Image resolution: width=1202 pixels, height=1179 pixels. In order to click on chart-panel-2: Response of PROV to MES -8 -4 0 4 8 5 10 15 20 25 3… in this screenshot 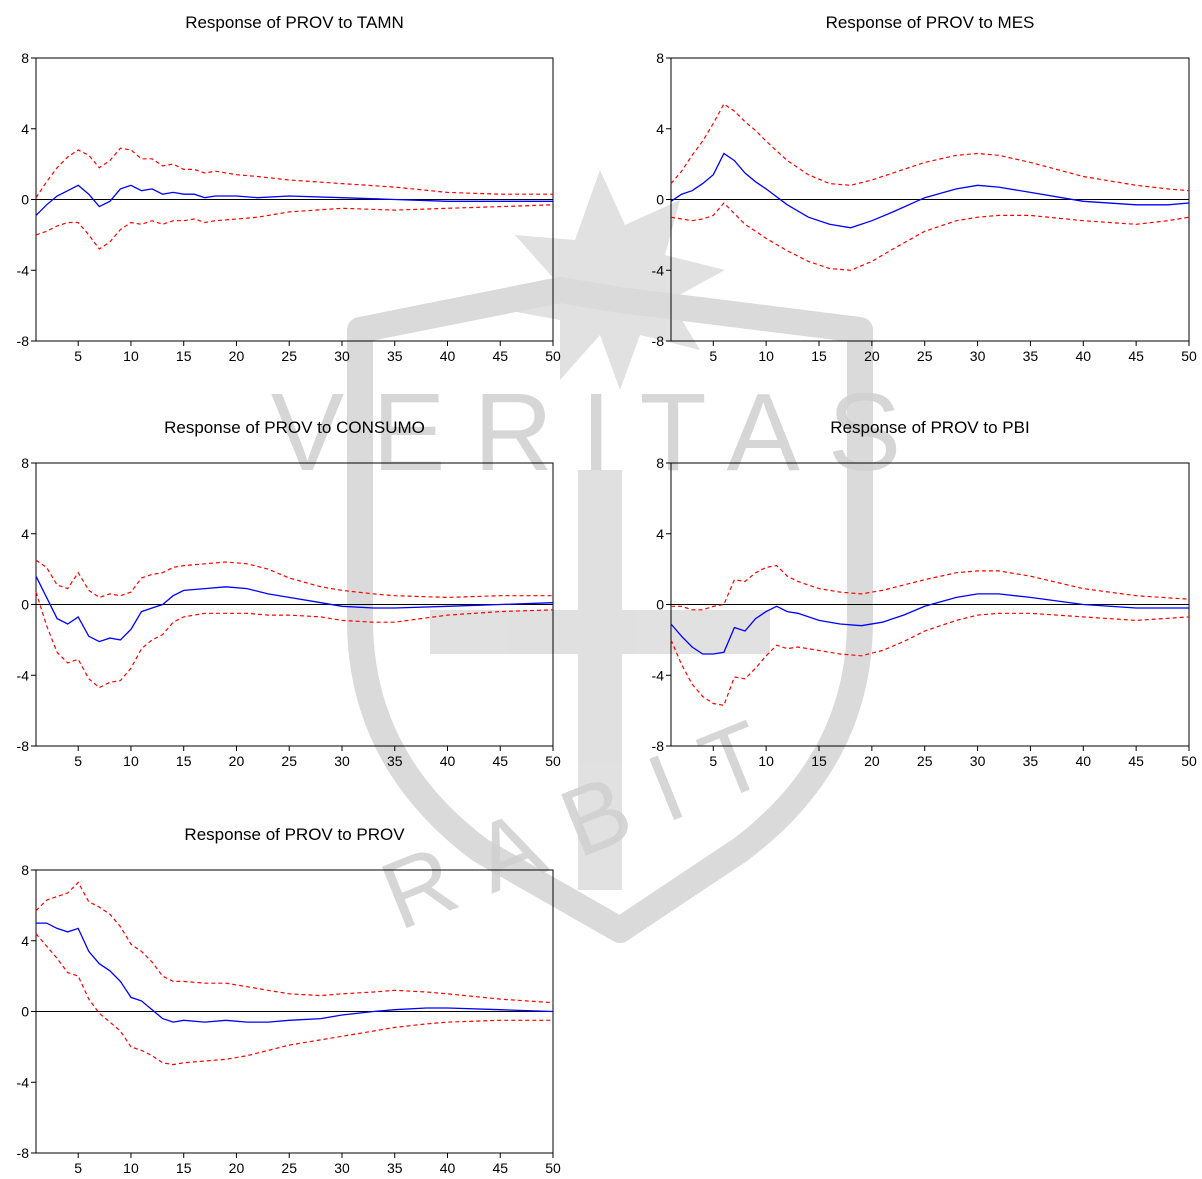, I will do `click(924, 188)`.